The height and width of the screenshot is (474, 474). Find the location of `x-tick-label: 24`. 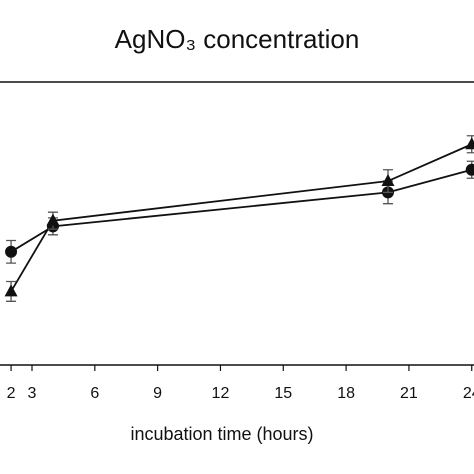

x-tick-label: 24 is located at coordinates (468, 393).